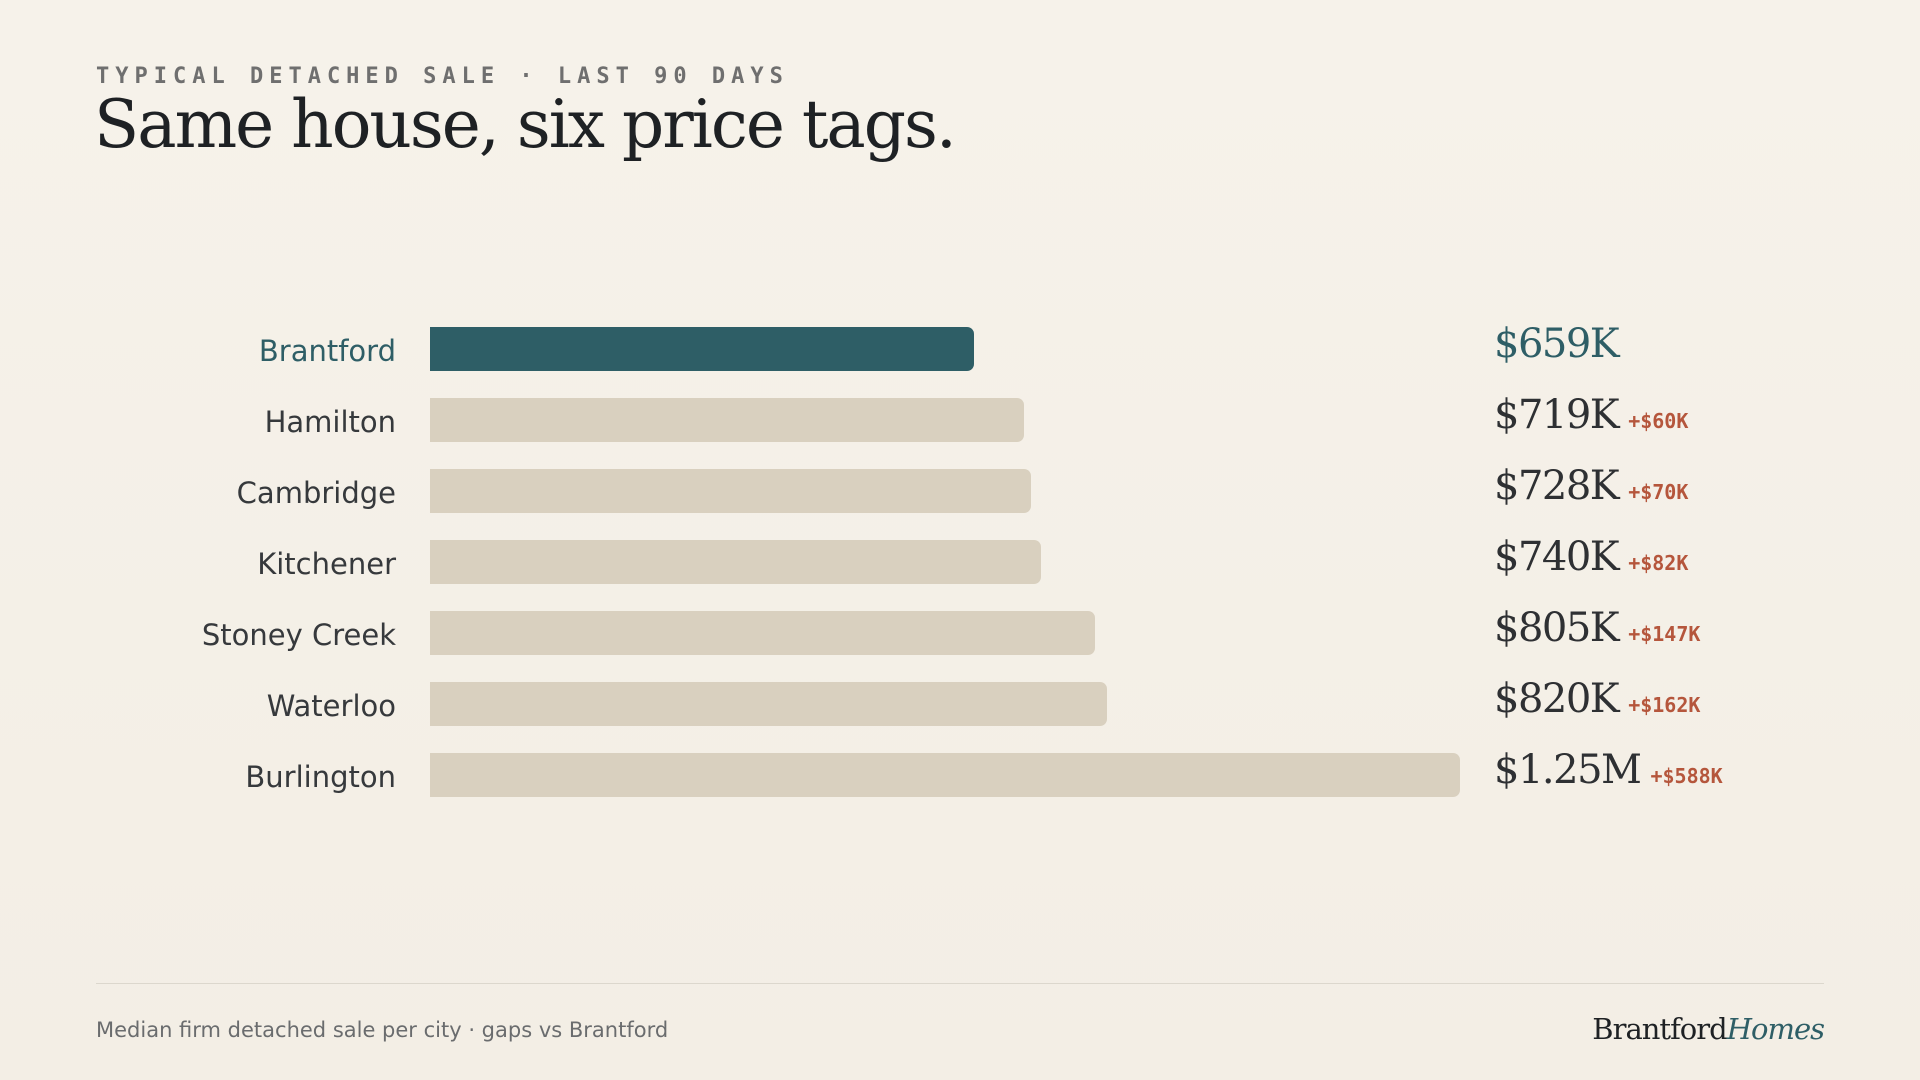 The image size is (1920, 1080). Describe the element at coordinates (1557, 557) in the screenshot. I see `value-label: $740K` at that location.